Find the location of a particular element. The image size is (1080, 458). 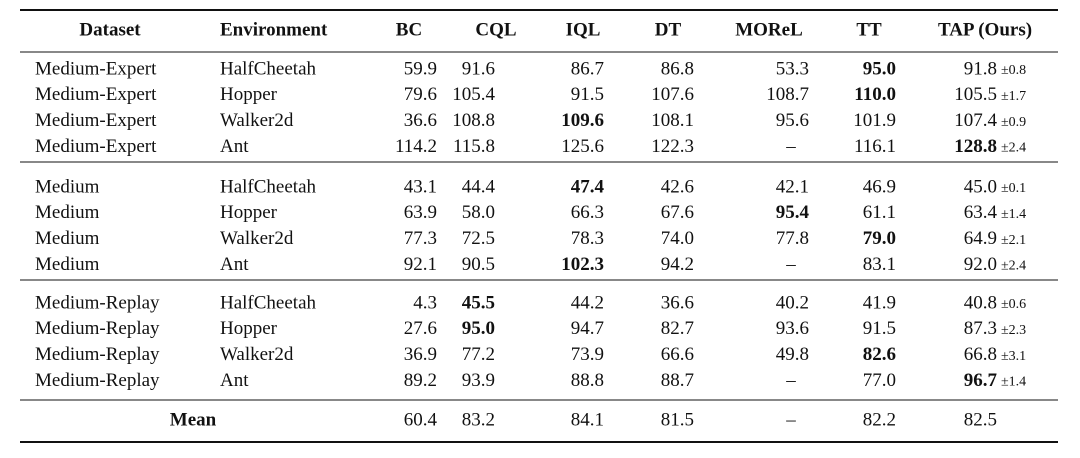

score-cell: 87.3 is located at coordinates (980, 328).